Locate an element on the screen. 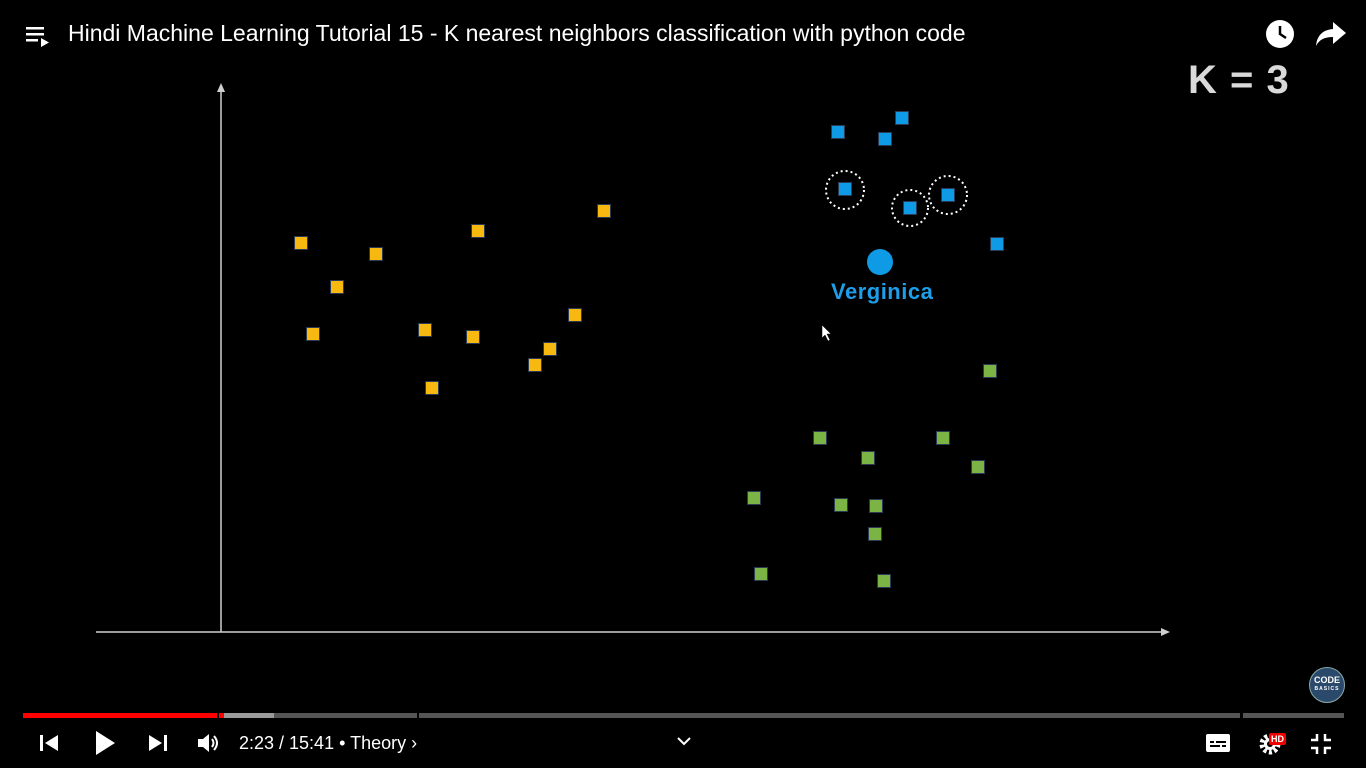 The image size is (1366, 768). playlist-icon is located at coordinates (38, 36).